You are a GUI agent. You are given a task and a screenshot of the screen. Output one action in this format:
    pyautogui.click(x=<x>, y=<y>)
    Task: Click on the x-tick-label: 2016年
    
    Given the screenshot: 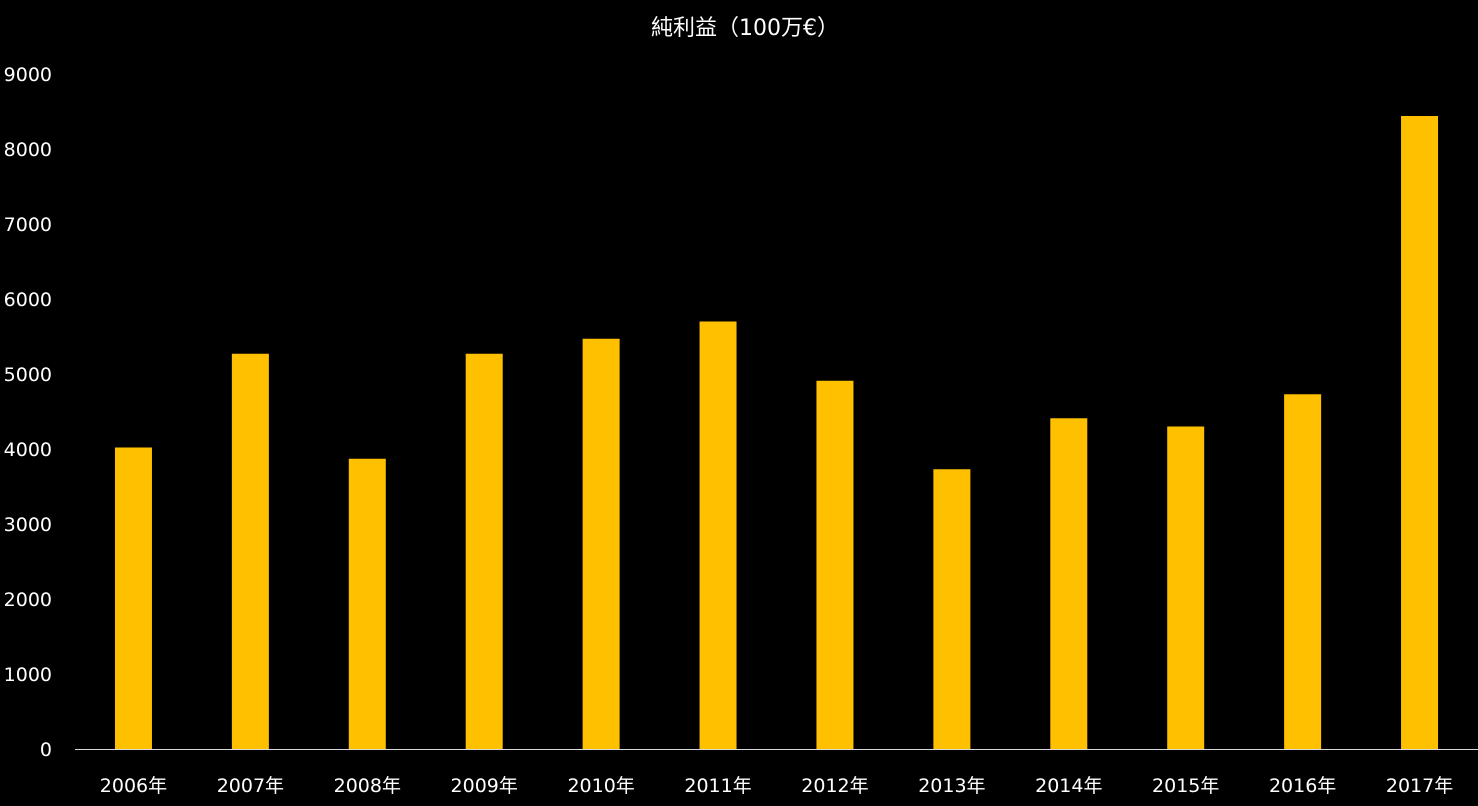 What is the action you would take?
    pyautogui.click(x=1302, y=786)
    